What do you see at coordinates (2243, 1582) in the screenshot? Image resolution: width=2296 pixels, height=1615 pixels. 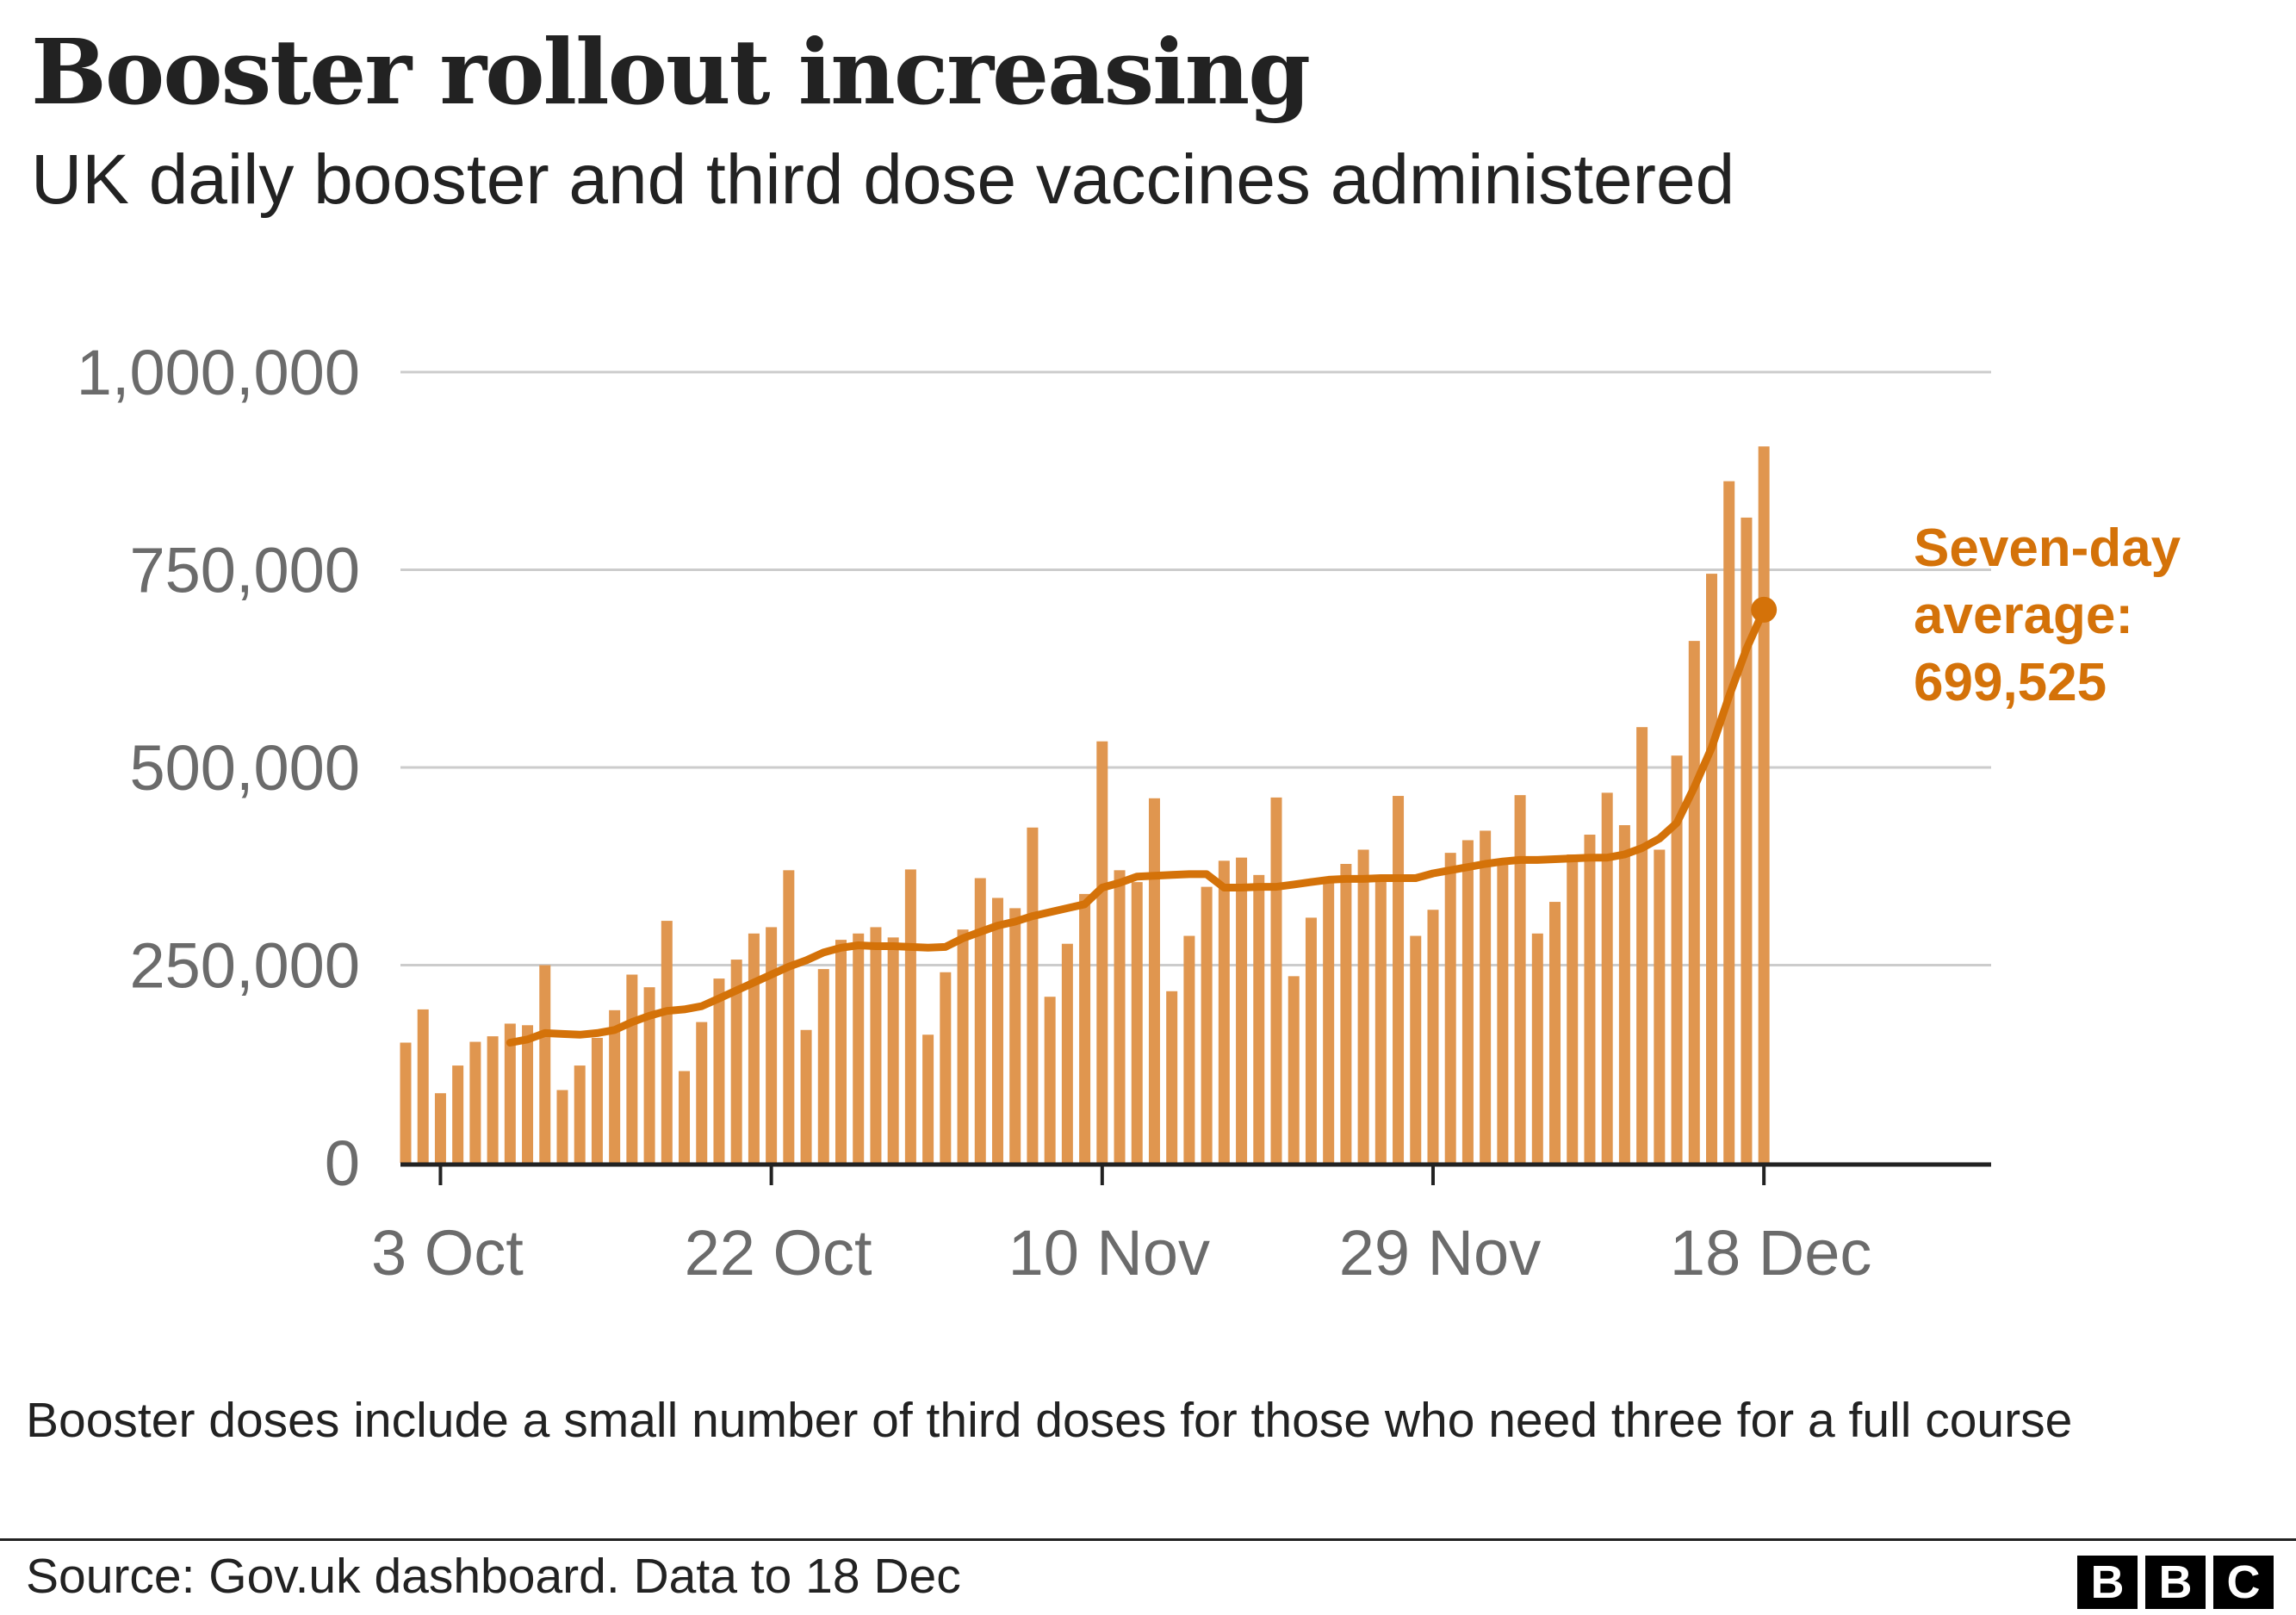 I see `bbc-logo-block: C` at bounding box center [2243, 1582].